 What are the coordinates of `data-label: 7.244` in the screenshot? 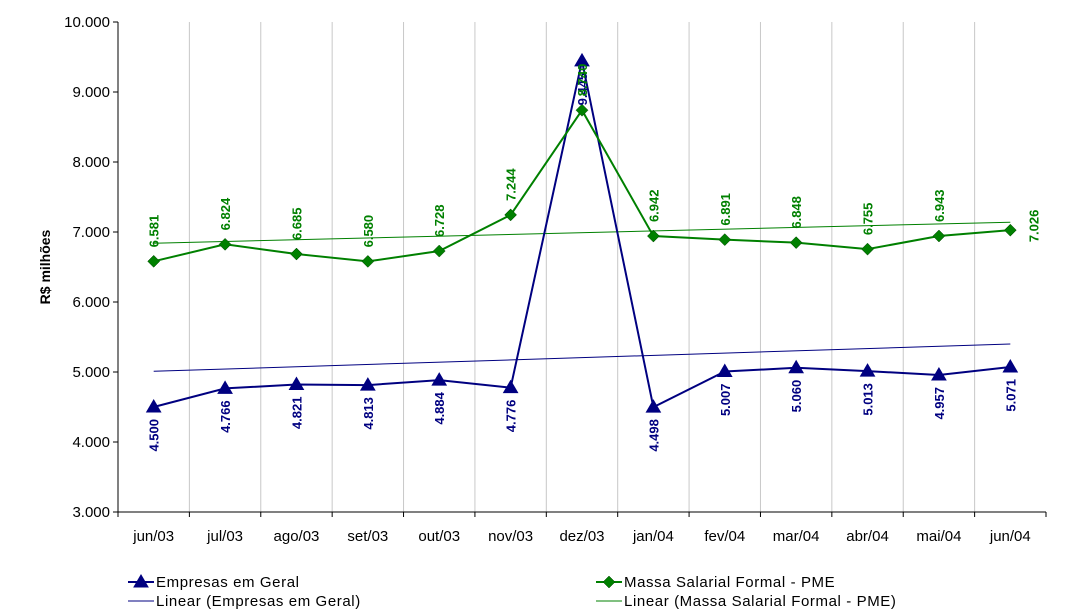 It's located at (511, 184).